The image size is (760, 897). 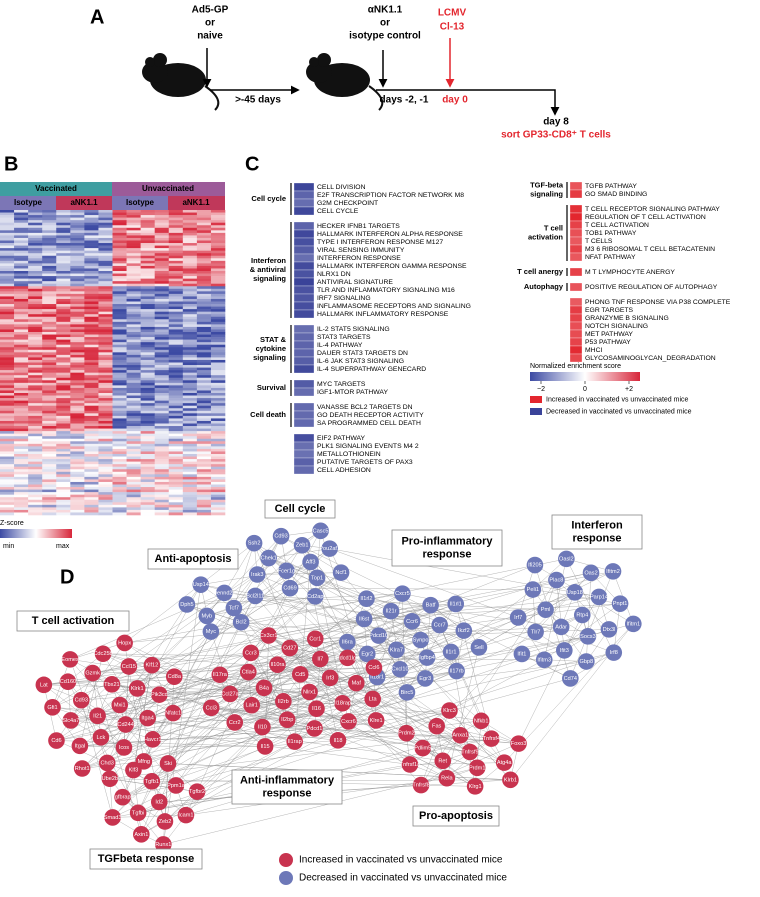 I want to click on gene-label: Il1rl1, so click(x=456, y=604).